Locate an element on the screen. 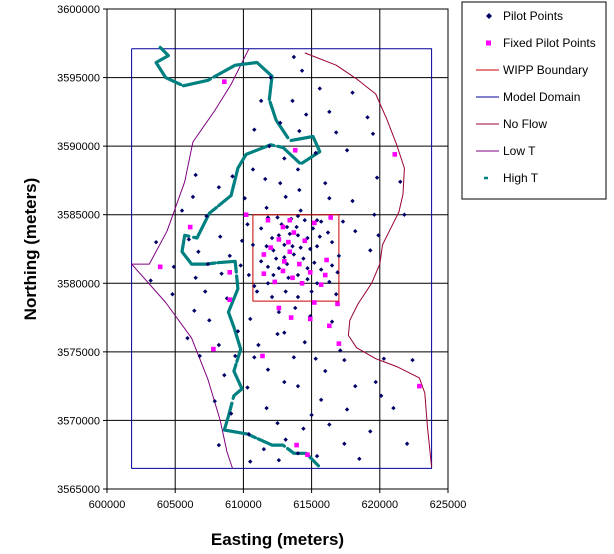  y-tick-label-0: 3565000 is located at coordinates (78, 490).